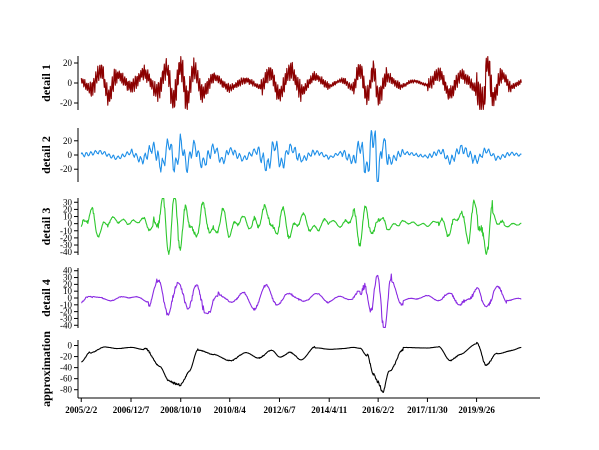 The width and height of the screenshot is (599, 450). I want to click on x-tick-label: 2016/2/2, so click(378, 410).